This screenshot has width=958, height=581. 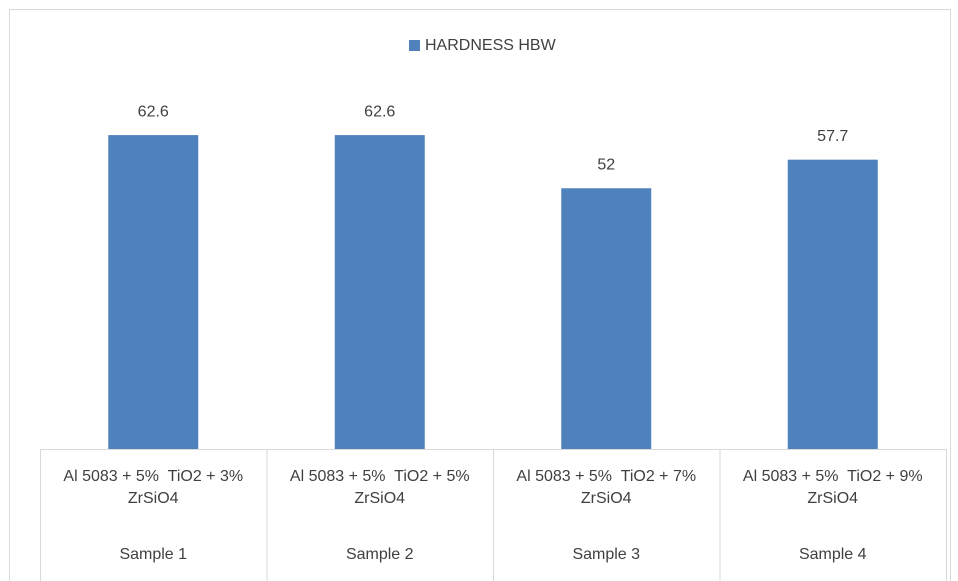 What do you see at coordinates (491, 45) in the screenshot?
I see `legend-label: HARDNESS HBW` at bounding box center [491, 45].